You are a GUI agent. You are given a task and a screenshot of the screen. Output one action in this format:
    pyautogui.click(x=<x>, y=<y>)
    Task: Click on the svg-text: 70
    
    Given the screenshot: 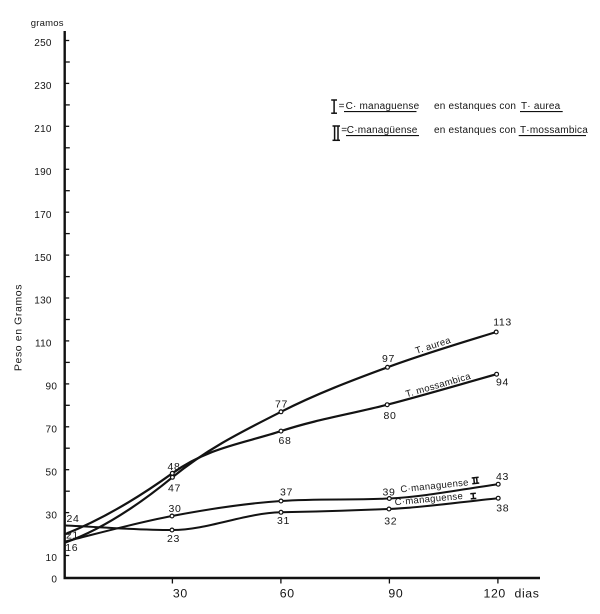 What is the action you would take?
    pyautogui.click(x=51, y=430)
    